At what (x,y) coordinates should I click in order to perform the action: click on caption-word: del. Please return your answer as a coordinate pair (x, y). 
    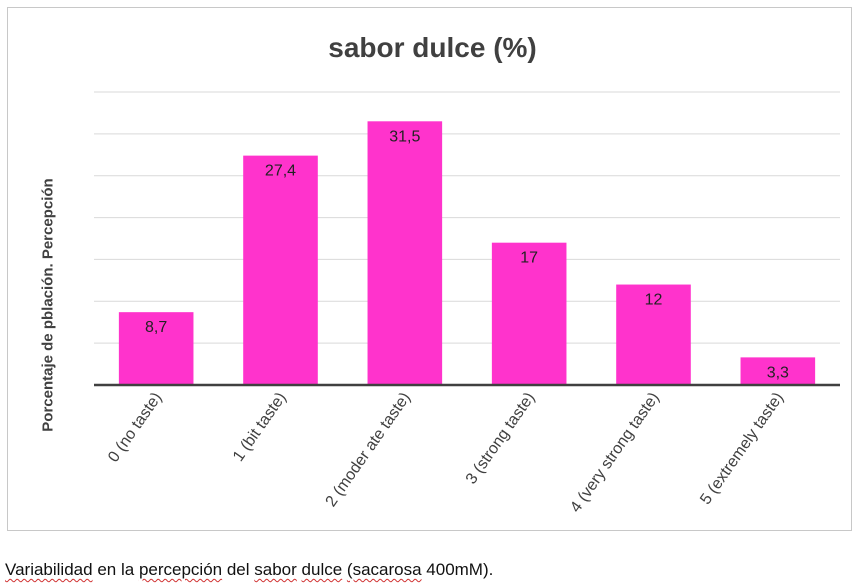
    Looking at the image, I should click on (238, 569).